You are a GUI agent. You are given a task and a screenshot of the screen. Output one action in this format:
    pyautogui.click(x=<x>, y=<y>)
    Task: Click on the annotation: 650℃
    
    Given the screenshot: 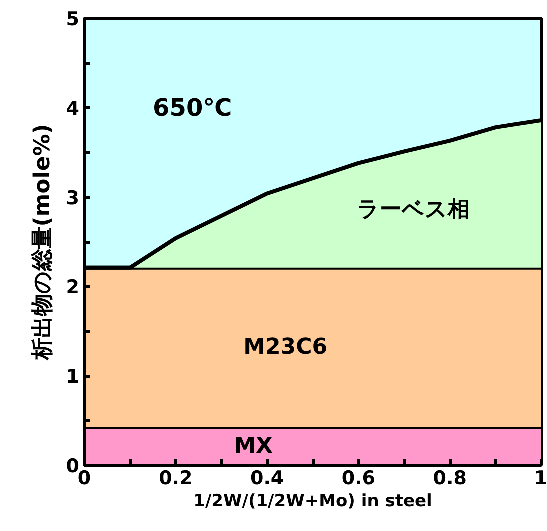 What is the action you would take?
    pyautogui.click(x=192, y=108)
    